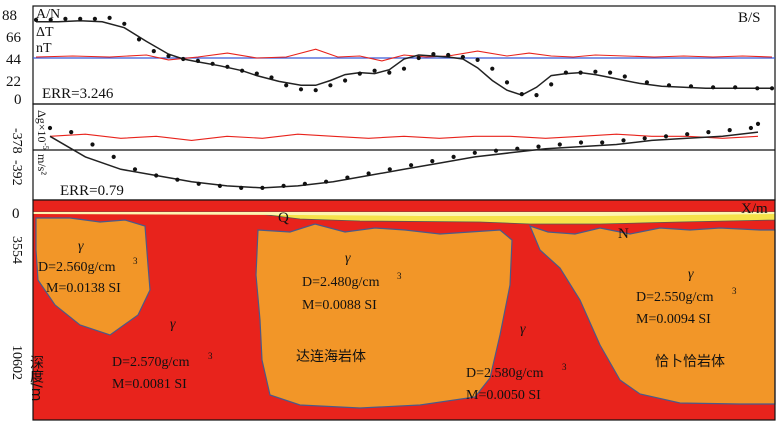 This screenshot has width=777, height=421. Describe the element at coordinates (48, 14) in the screenshot. I see `magnetic-ylabel-line: A/N` at that location.